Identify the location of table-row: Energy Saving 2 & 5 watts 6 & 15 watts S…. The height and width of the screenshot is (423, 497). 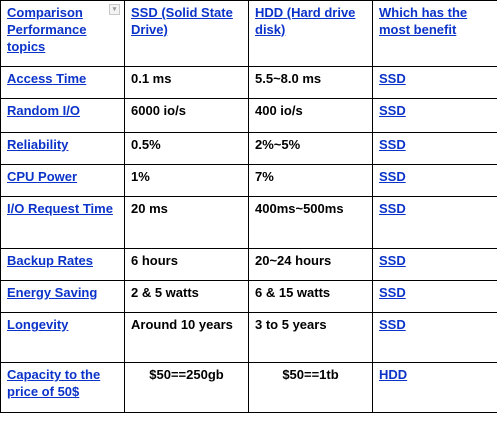
(248, 296).